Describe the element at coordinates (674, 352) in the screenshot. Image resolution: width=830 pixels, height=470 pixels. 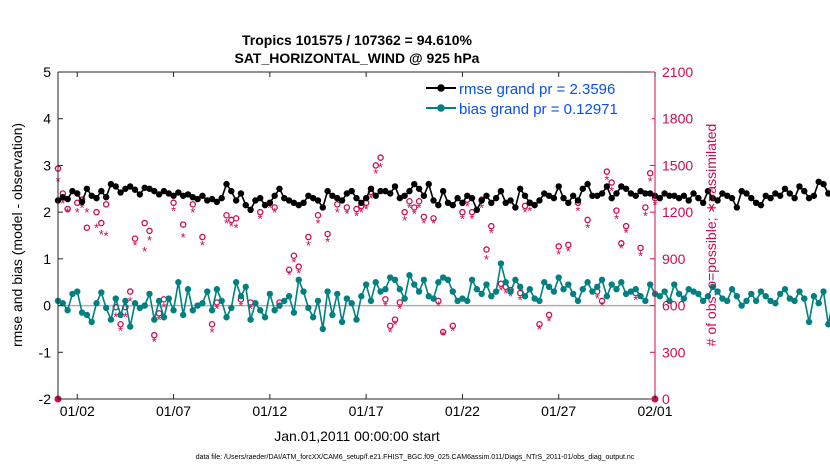
I see `y-right-tick-label: 300` at that location.